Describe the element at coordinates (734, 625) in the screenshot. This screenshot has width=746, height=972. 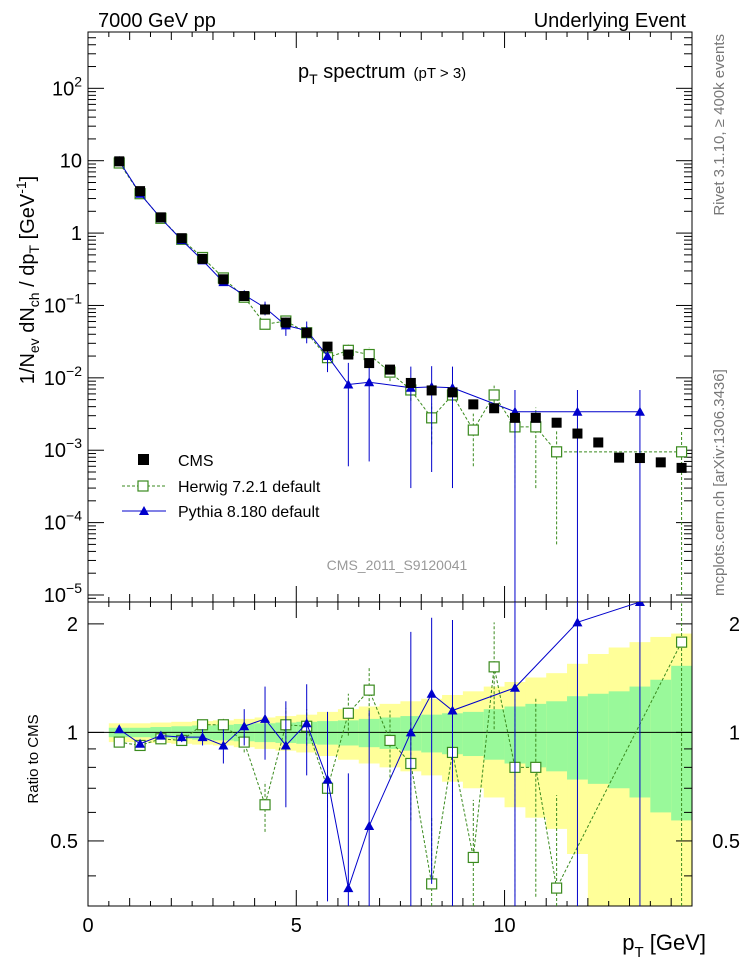
I see `ratio-y-tick-label-right: 2` at that location.